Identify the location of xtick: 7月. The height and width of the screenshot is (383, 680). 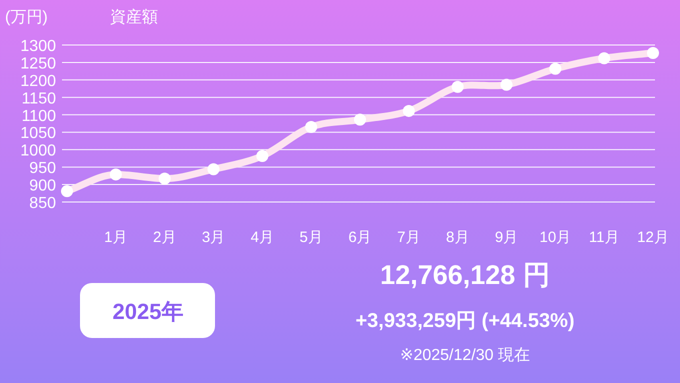
(408, 237).